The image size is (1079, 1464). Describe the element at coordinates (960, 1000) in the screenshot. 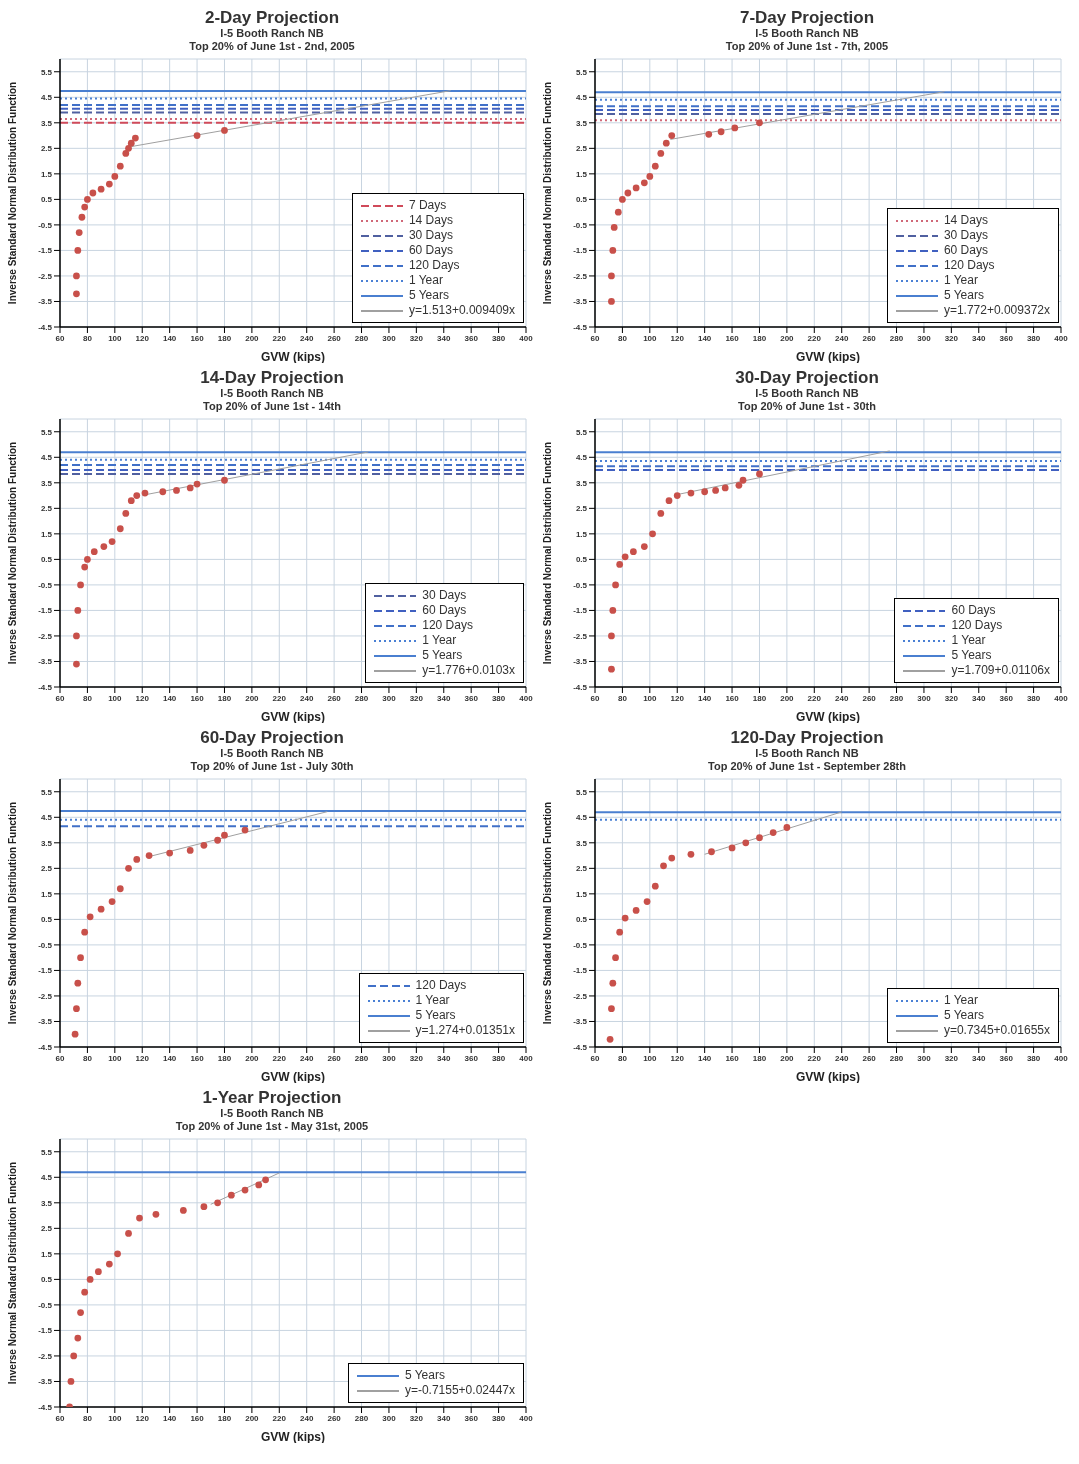

I see `legend-label: 1 Year` at that location.